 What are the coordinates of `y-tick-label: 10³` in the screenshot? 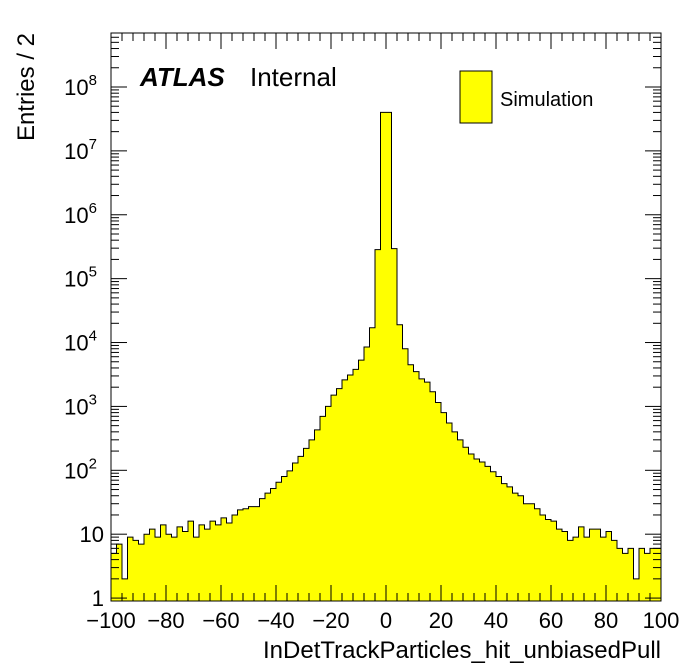 It's located at (80, 405).